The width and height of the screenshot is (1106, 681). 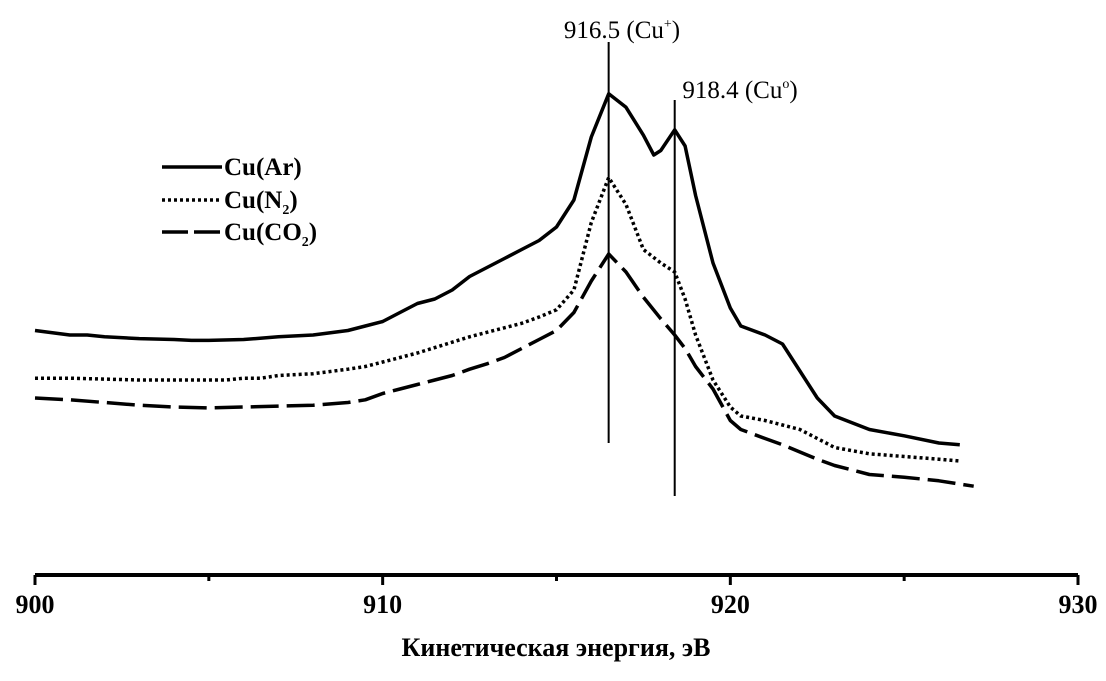 What do you see at coordinates (1078, 604) in the screenshot?
I see `x-tick-label: 930` at bounding box center [1078, 604].